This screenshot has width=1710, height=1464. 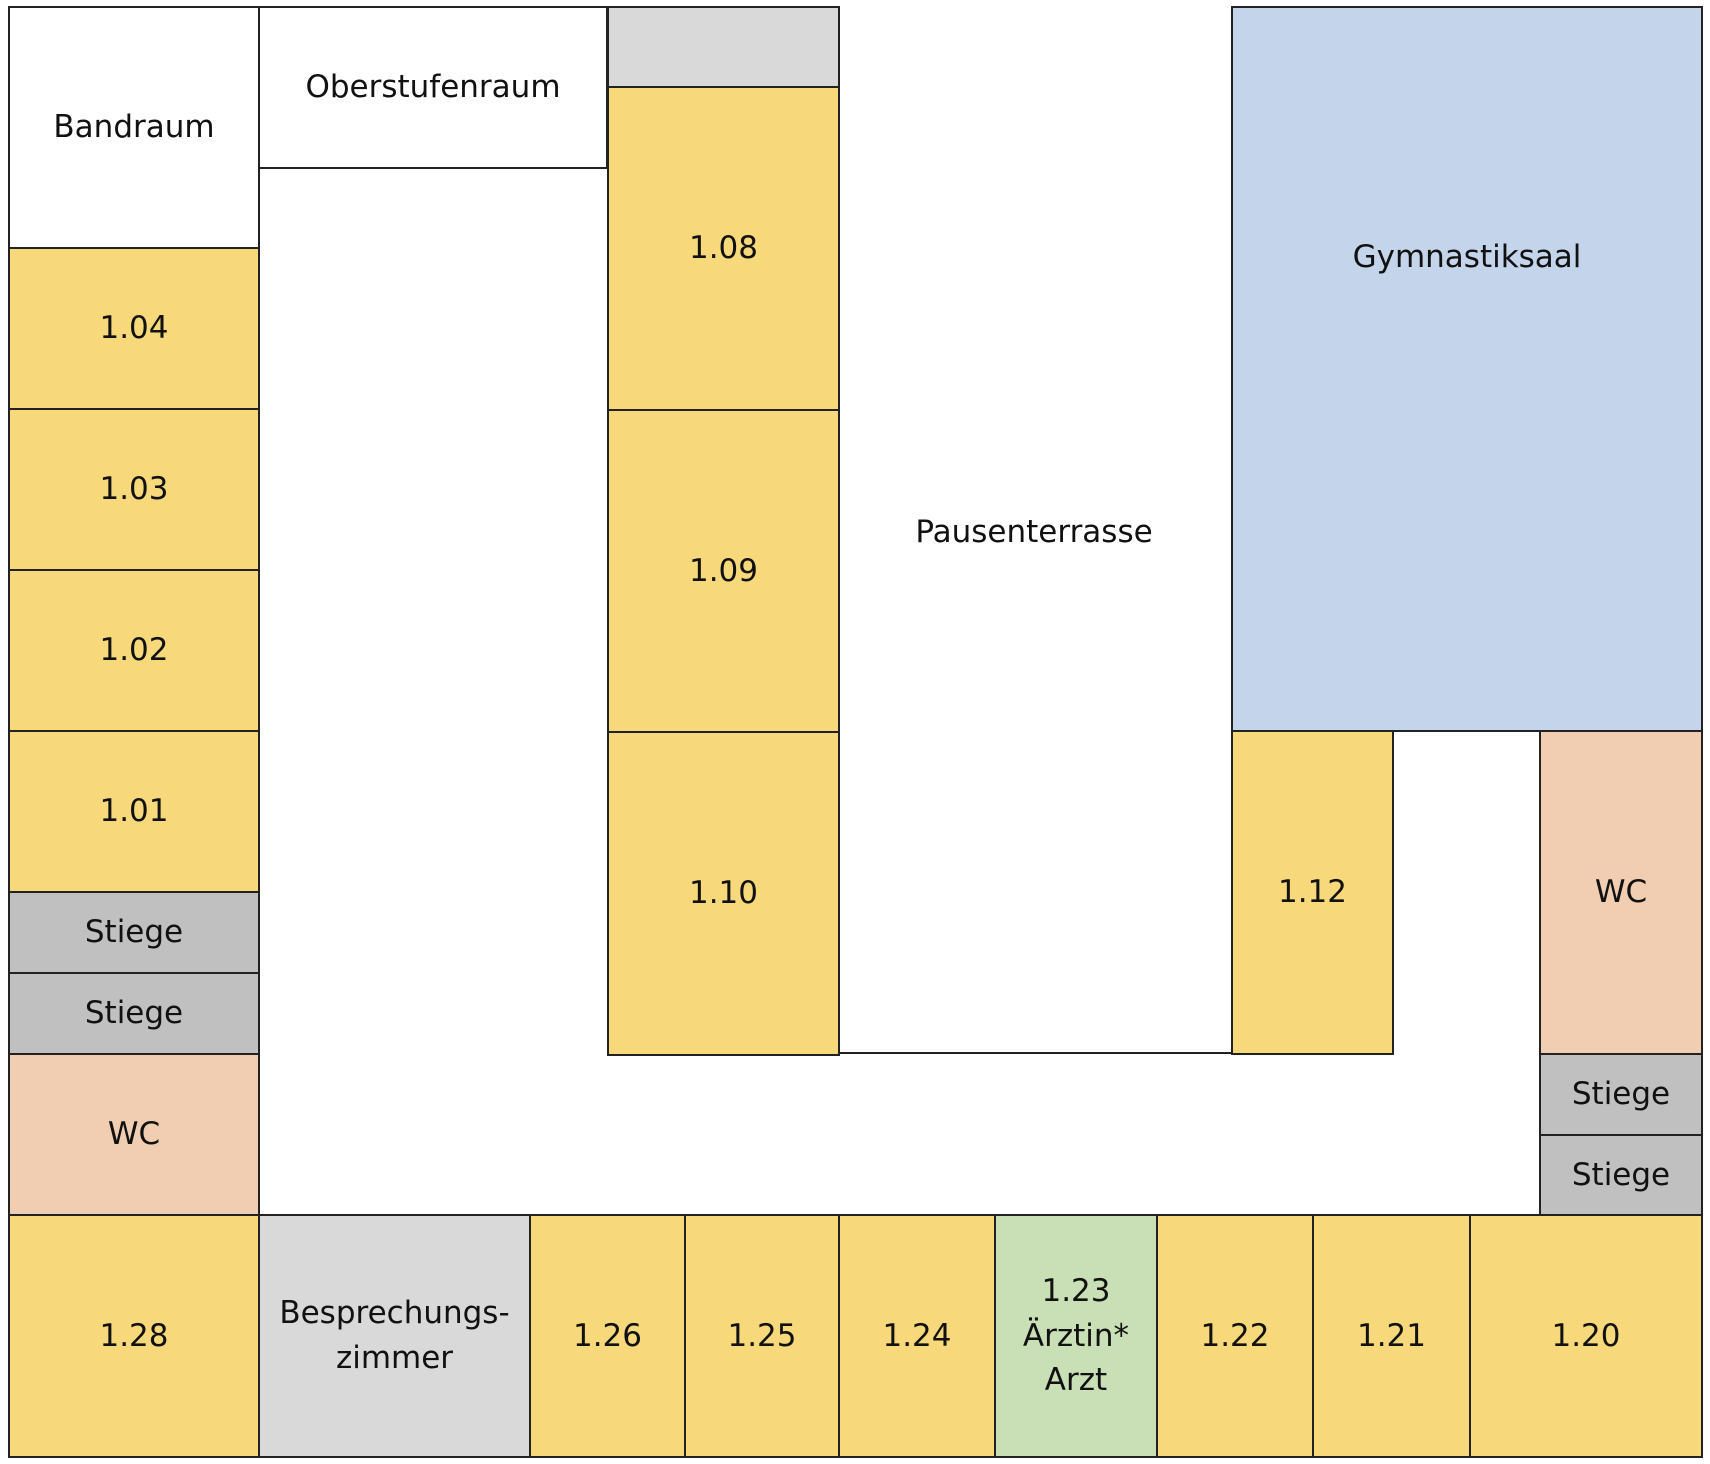 I want to click on room-label: Besprechungs- zimmer, so click(x=394, y=1335).